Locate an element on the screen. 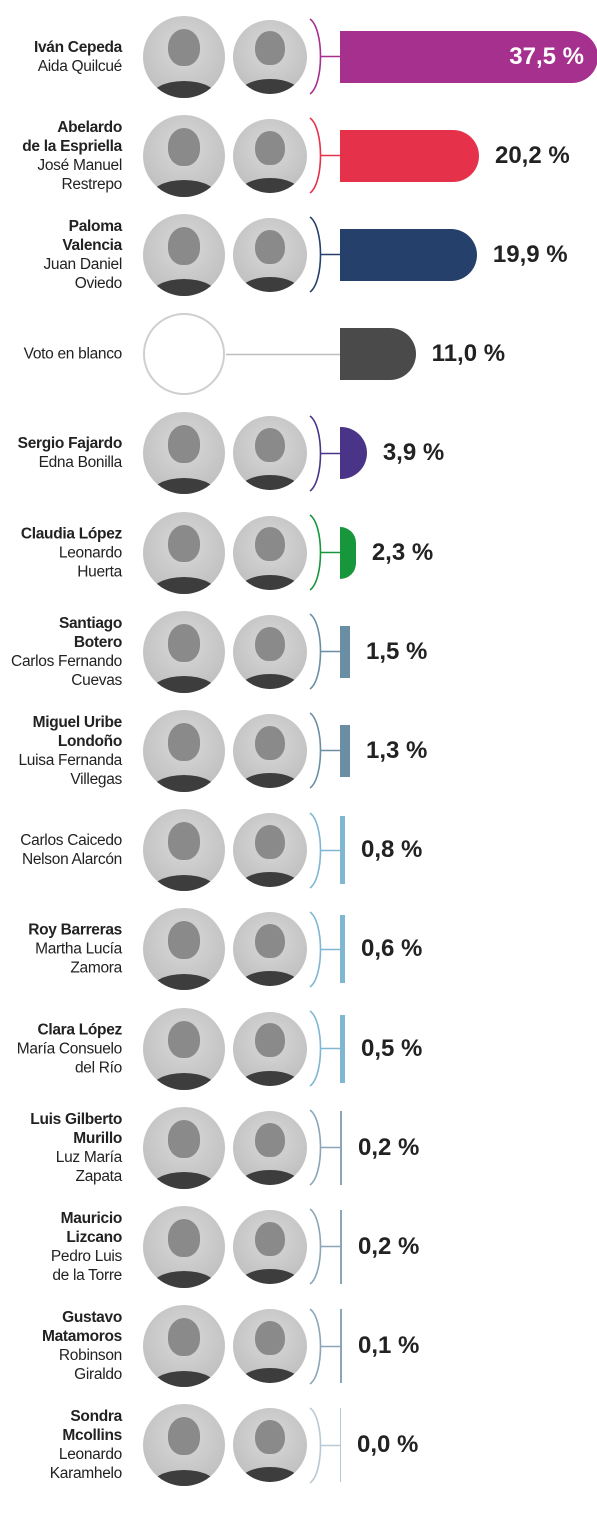  candidate-row: Clara López María Consuelo del Río 0,5 % is located at coordinates (298, 1048).